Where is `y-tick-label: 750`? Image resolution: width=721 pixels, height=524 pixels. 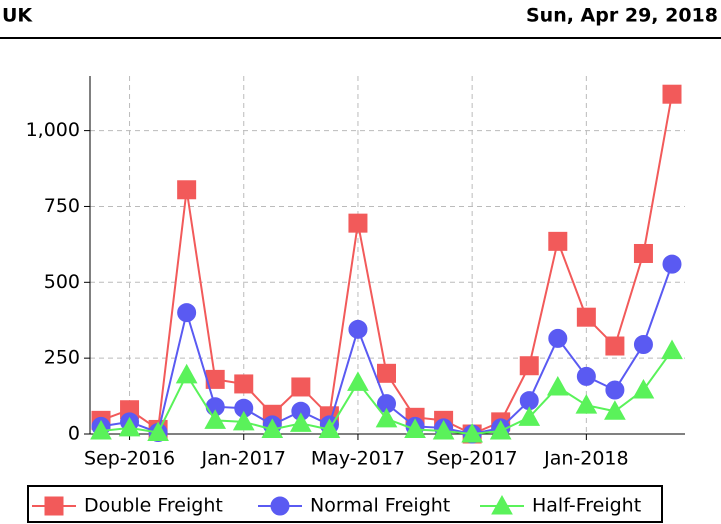 y-tick-label: 750 is located at coordinates (62, 206).